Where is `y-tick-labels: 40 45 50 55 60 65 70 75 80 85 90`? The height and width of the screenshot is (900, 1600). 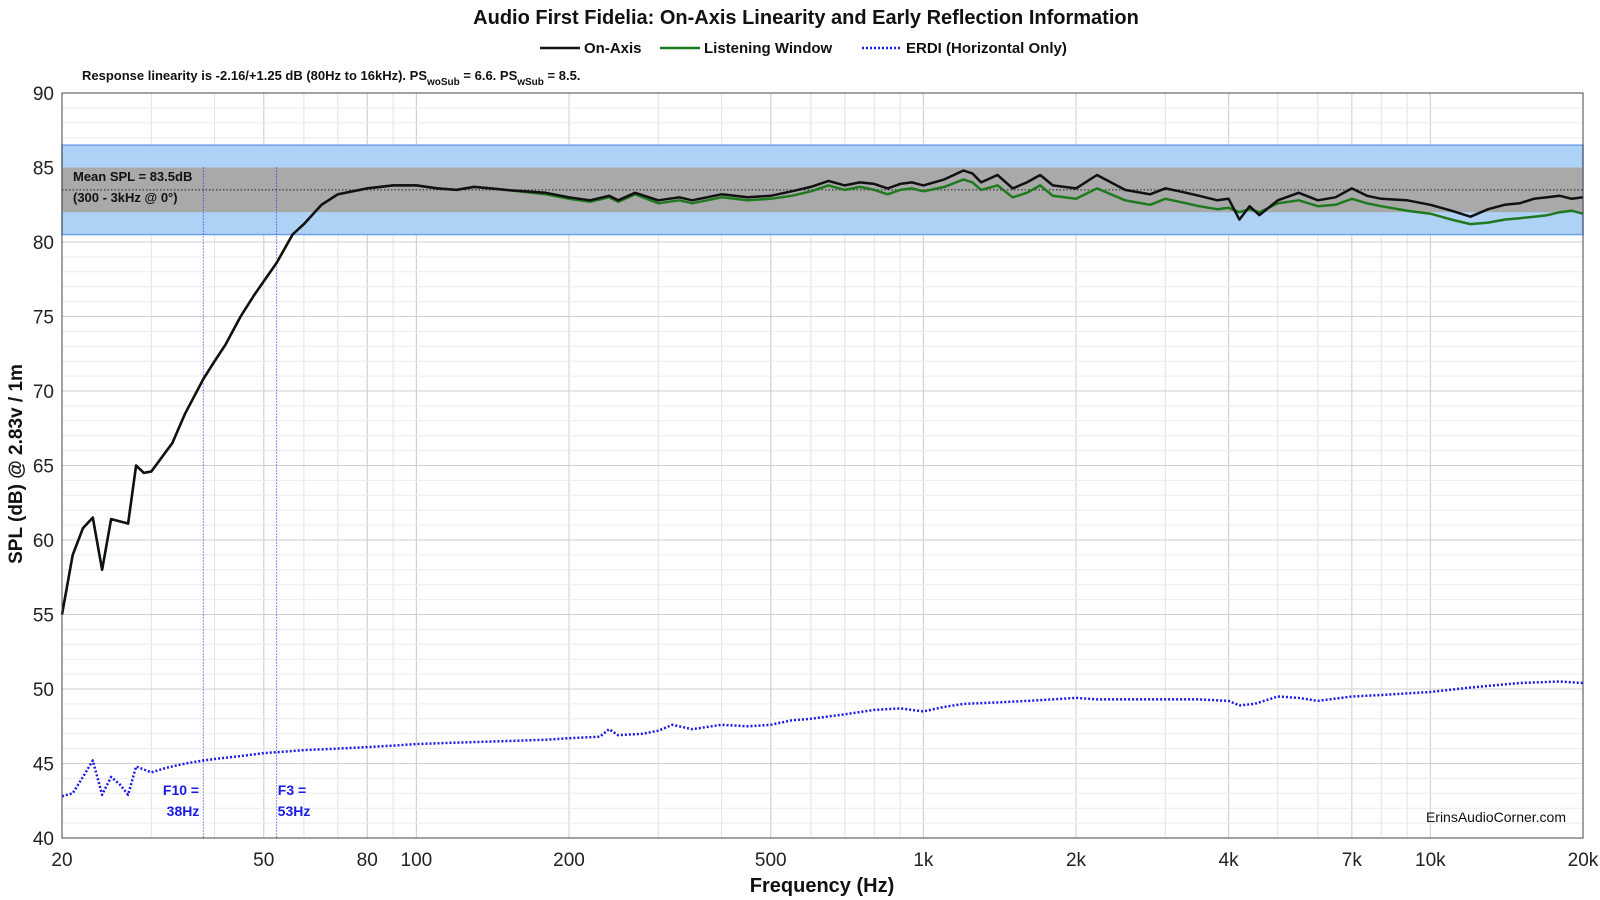
y-tick-labels: 40 45 50 55 60 65 70 75 80 85 90 is located at coordinates (43, 467).